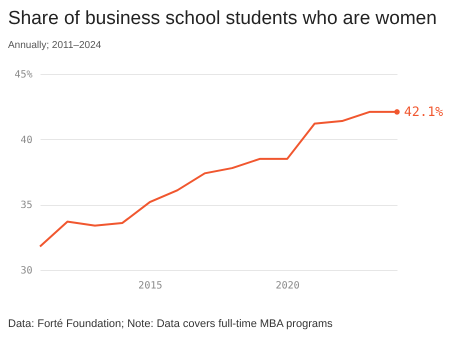 The image size is (460, 343). I want to click on x-tick-label: 2015, so click(150, 286).